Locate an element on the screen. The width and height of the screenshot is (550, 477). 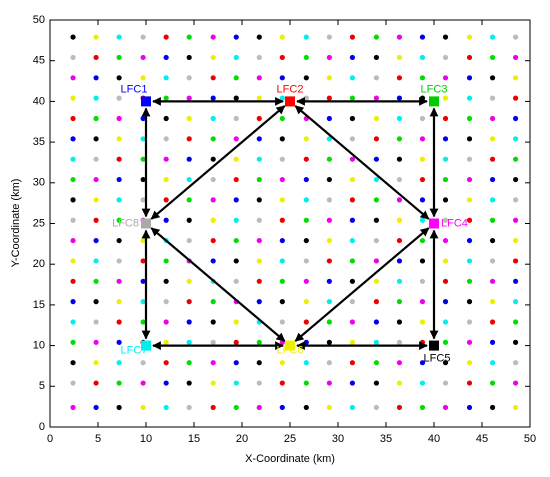
y-tick-label: 30 is located at coordinates (39, 183).